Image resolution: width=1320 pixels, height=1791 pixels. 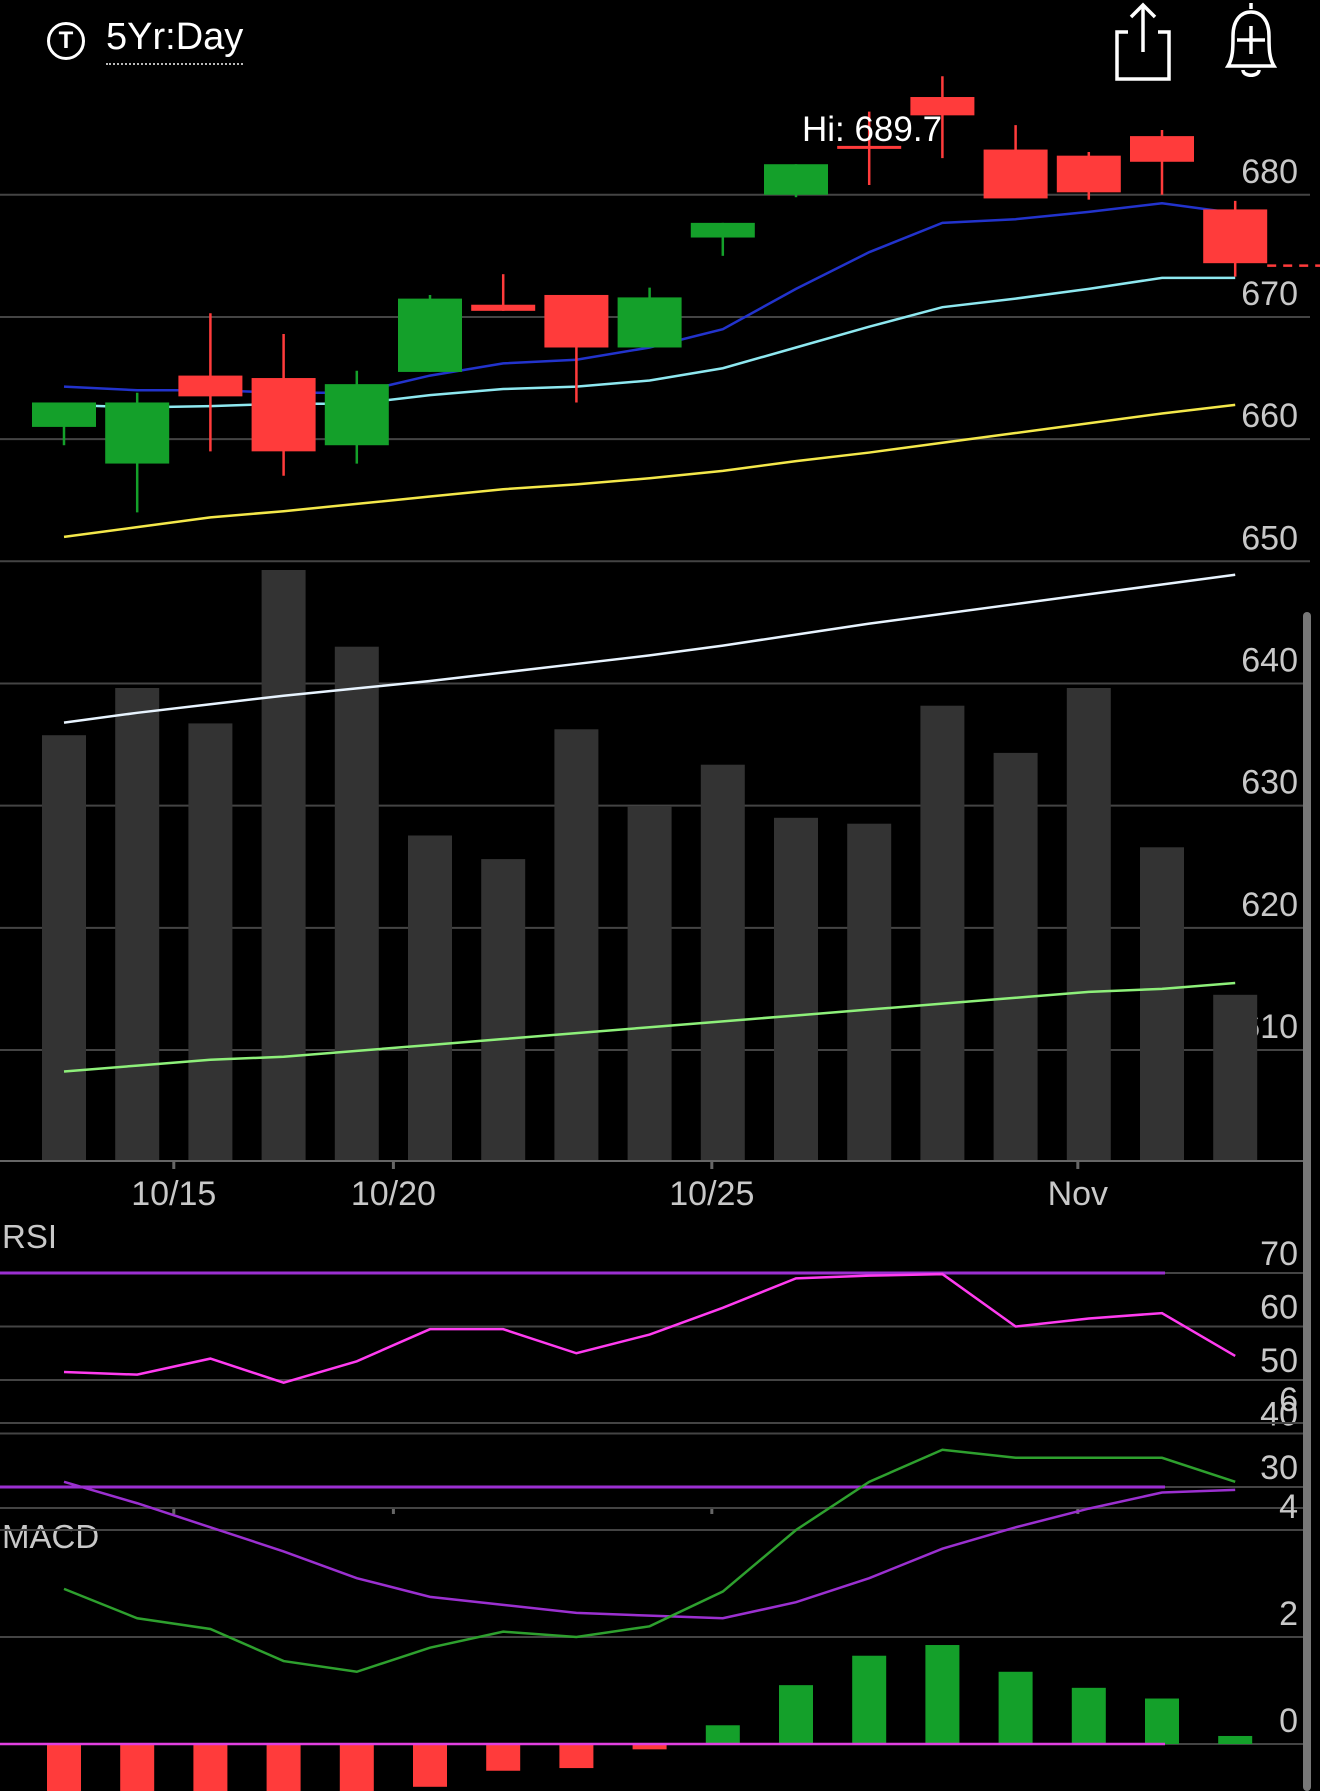 I want to click on share-icon, so click(x=1143, y=41).